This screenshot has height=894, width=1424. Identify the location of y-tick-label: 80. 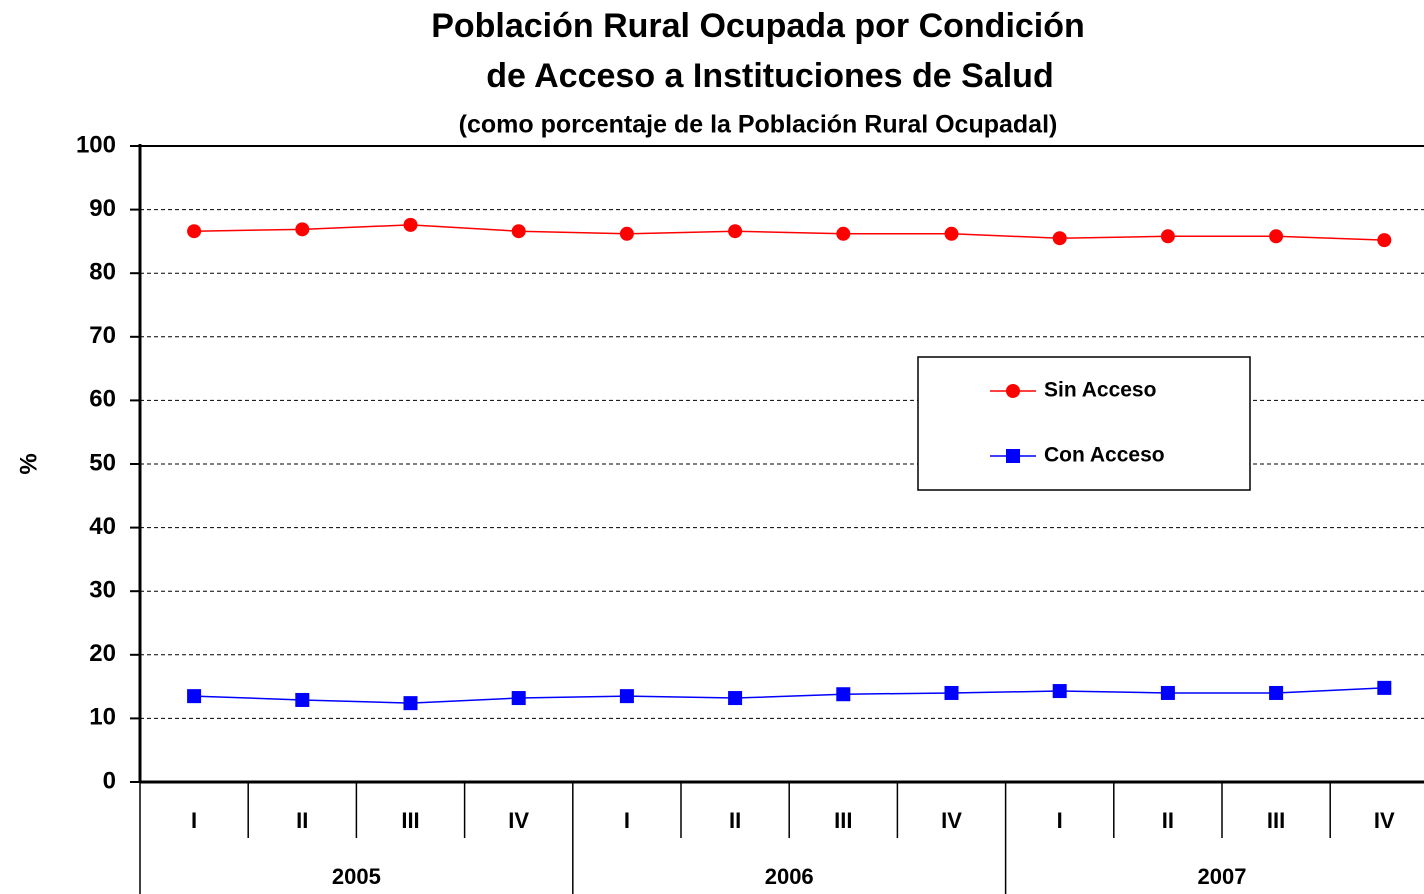
(102, 272).